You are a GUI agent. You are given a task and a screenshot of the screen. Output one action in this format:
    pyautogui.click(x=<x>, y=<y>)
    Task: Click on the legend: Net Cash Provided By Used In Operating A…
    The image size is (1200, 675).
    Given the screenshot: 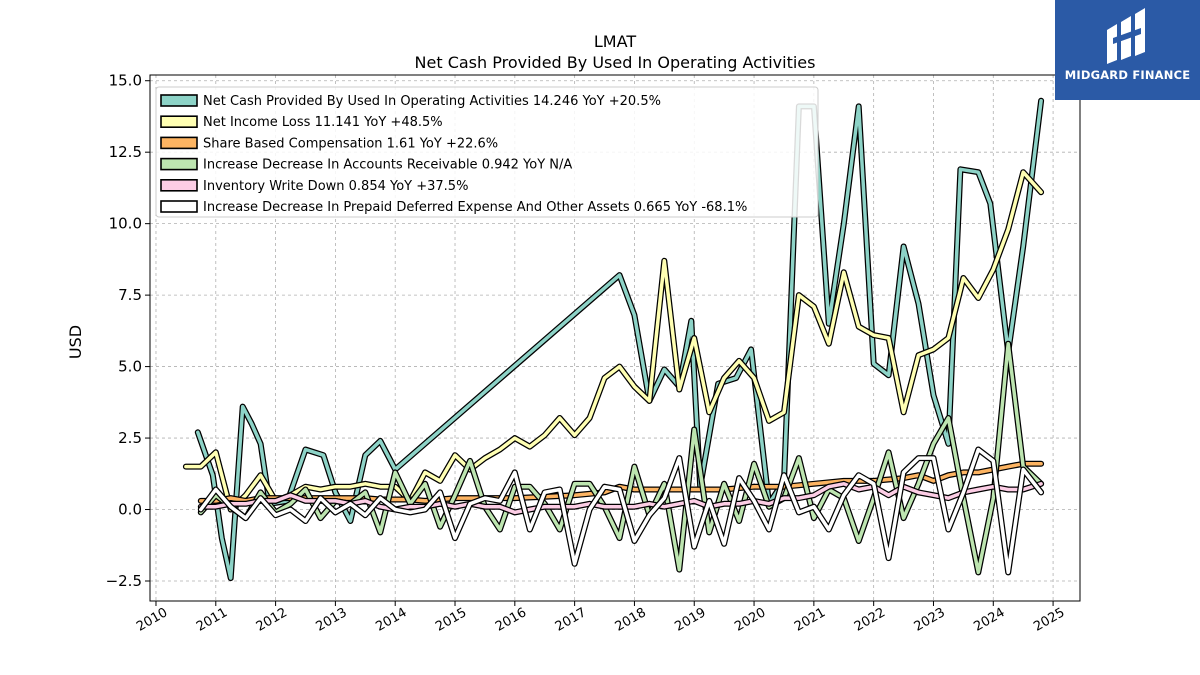 What is the action you would take?
    pyautogui.click(x=487, y=152)
    